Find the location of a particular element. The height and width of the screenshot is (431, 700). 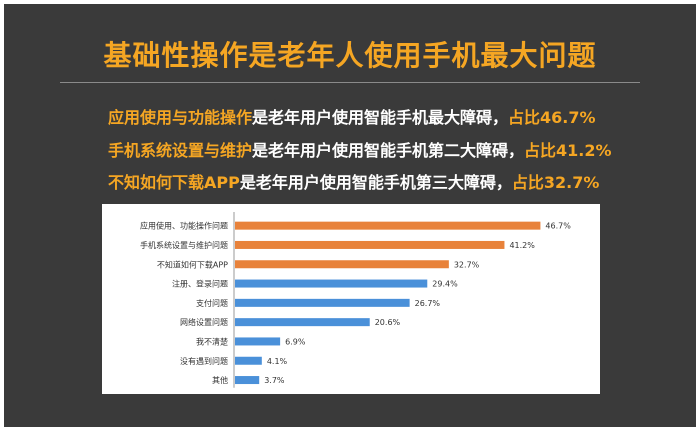

category-label: 注册、登录问题 is located at coordinates (200, 284).